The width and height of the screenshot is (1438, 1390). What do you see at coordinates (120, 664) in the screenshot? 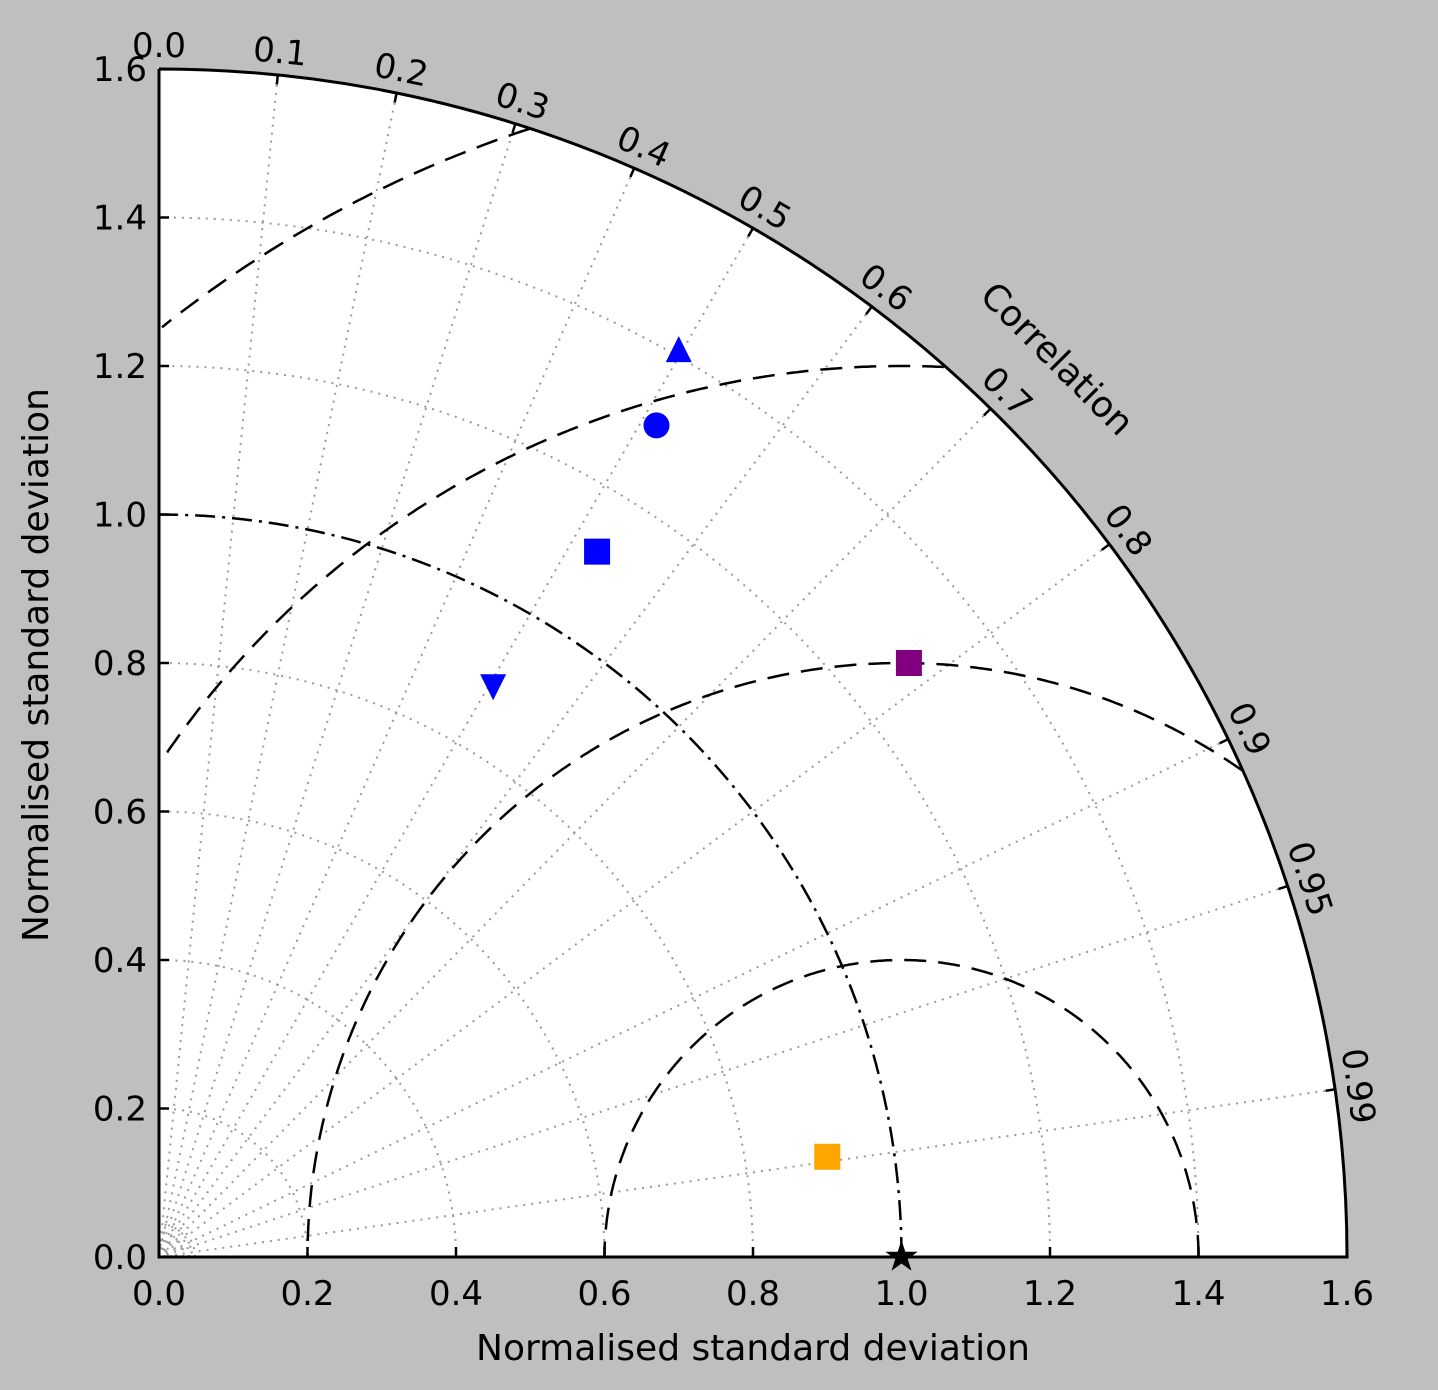
I see `y-tick-label: 0.8` at bounding box center [120, 664].